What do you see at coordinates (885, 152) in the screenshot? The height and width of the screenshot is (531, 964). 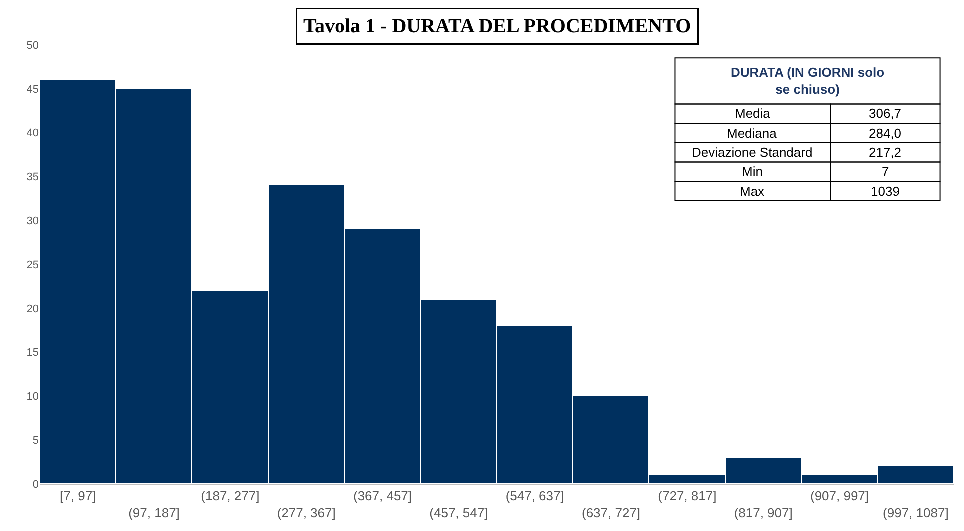 I see `annotation: 217,2` at bounding box center [885, 152].